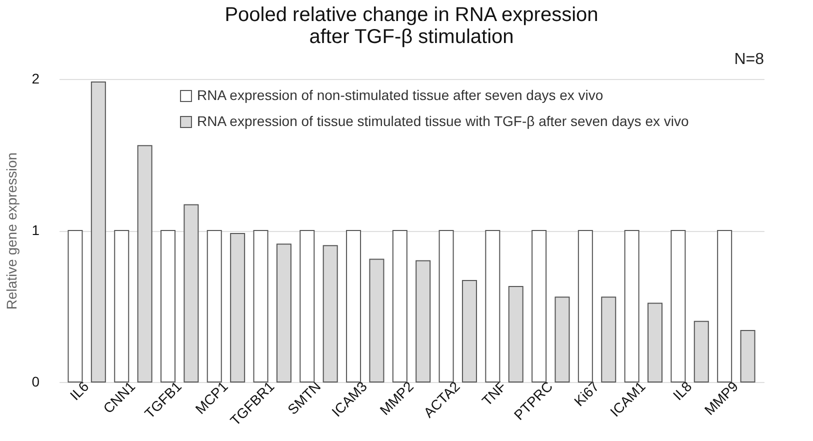 The image size is (813, 441). Describe the element at coordinates (12, 231) in the screenshot. I see `y-axis-title: Relative gene expression` at that location.